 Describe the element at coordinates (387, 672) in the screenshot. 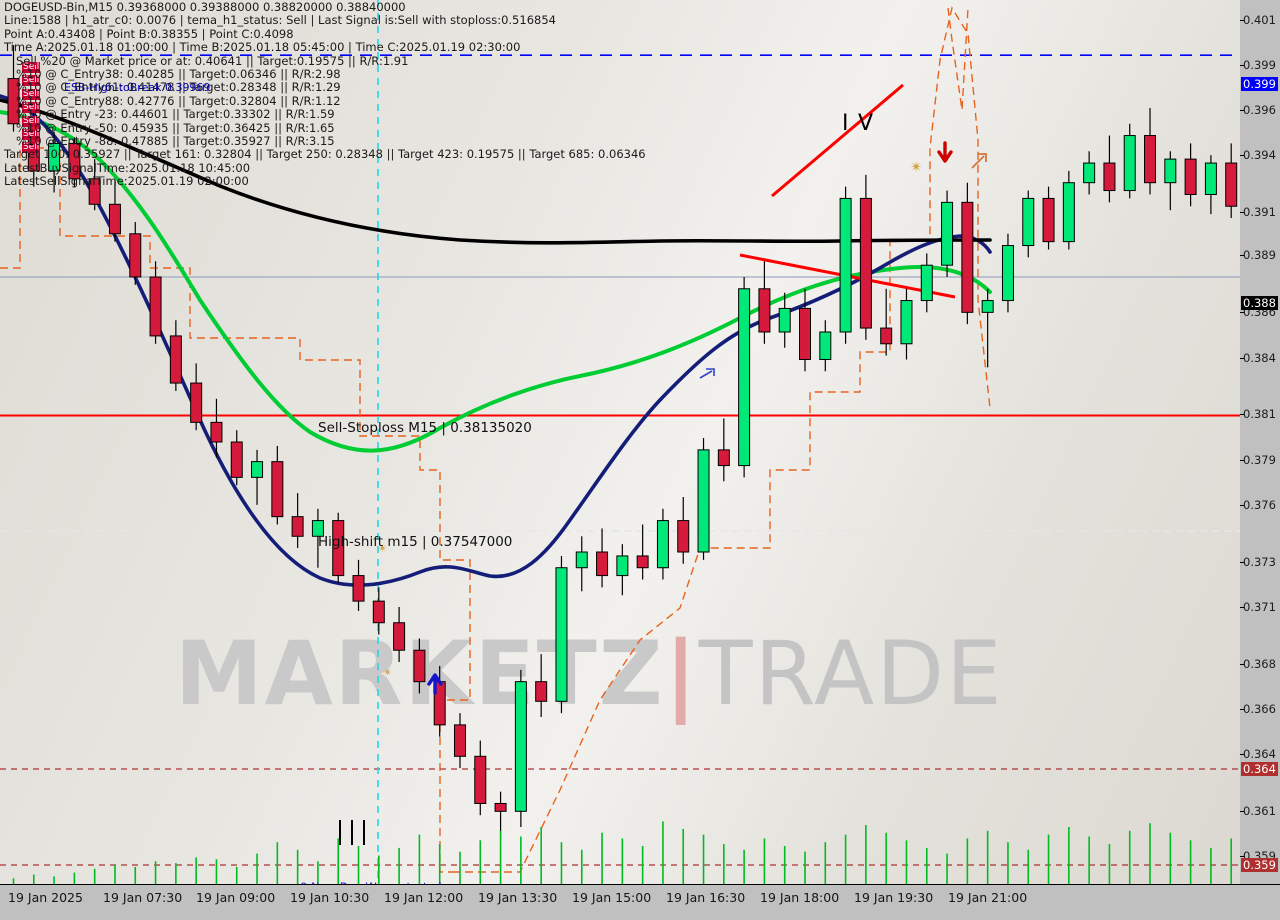

I see `star-marker-icon-2: ✴` at that location.